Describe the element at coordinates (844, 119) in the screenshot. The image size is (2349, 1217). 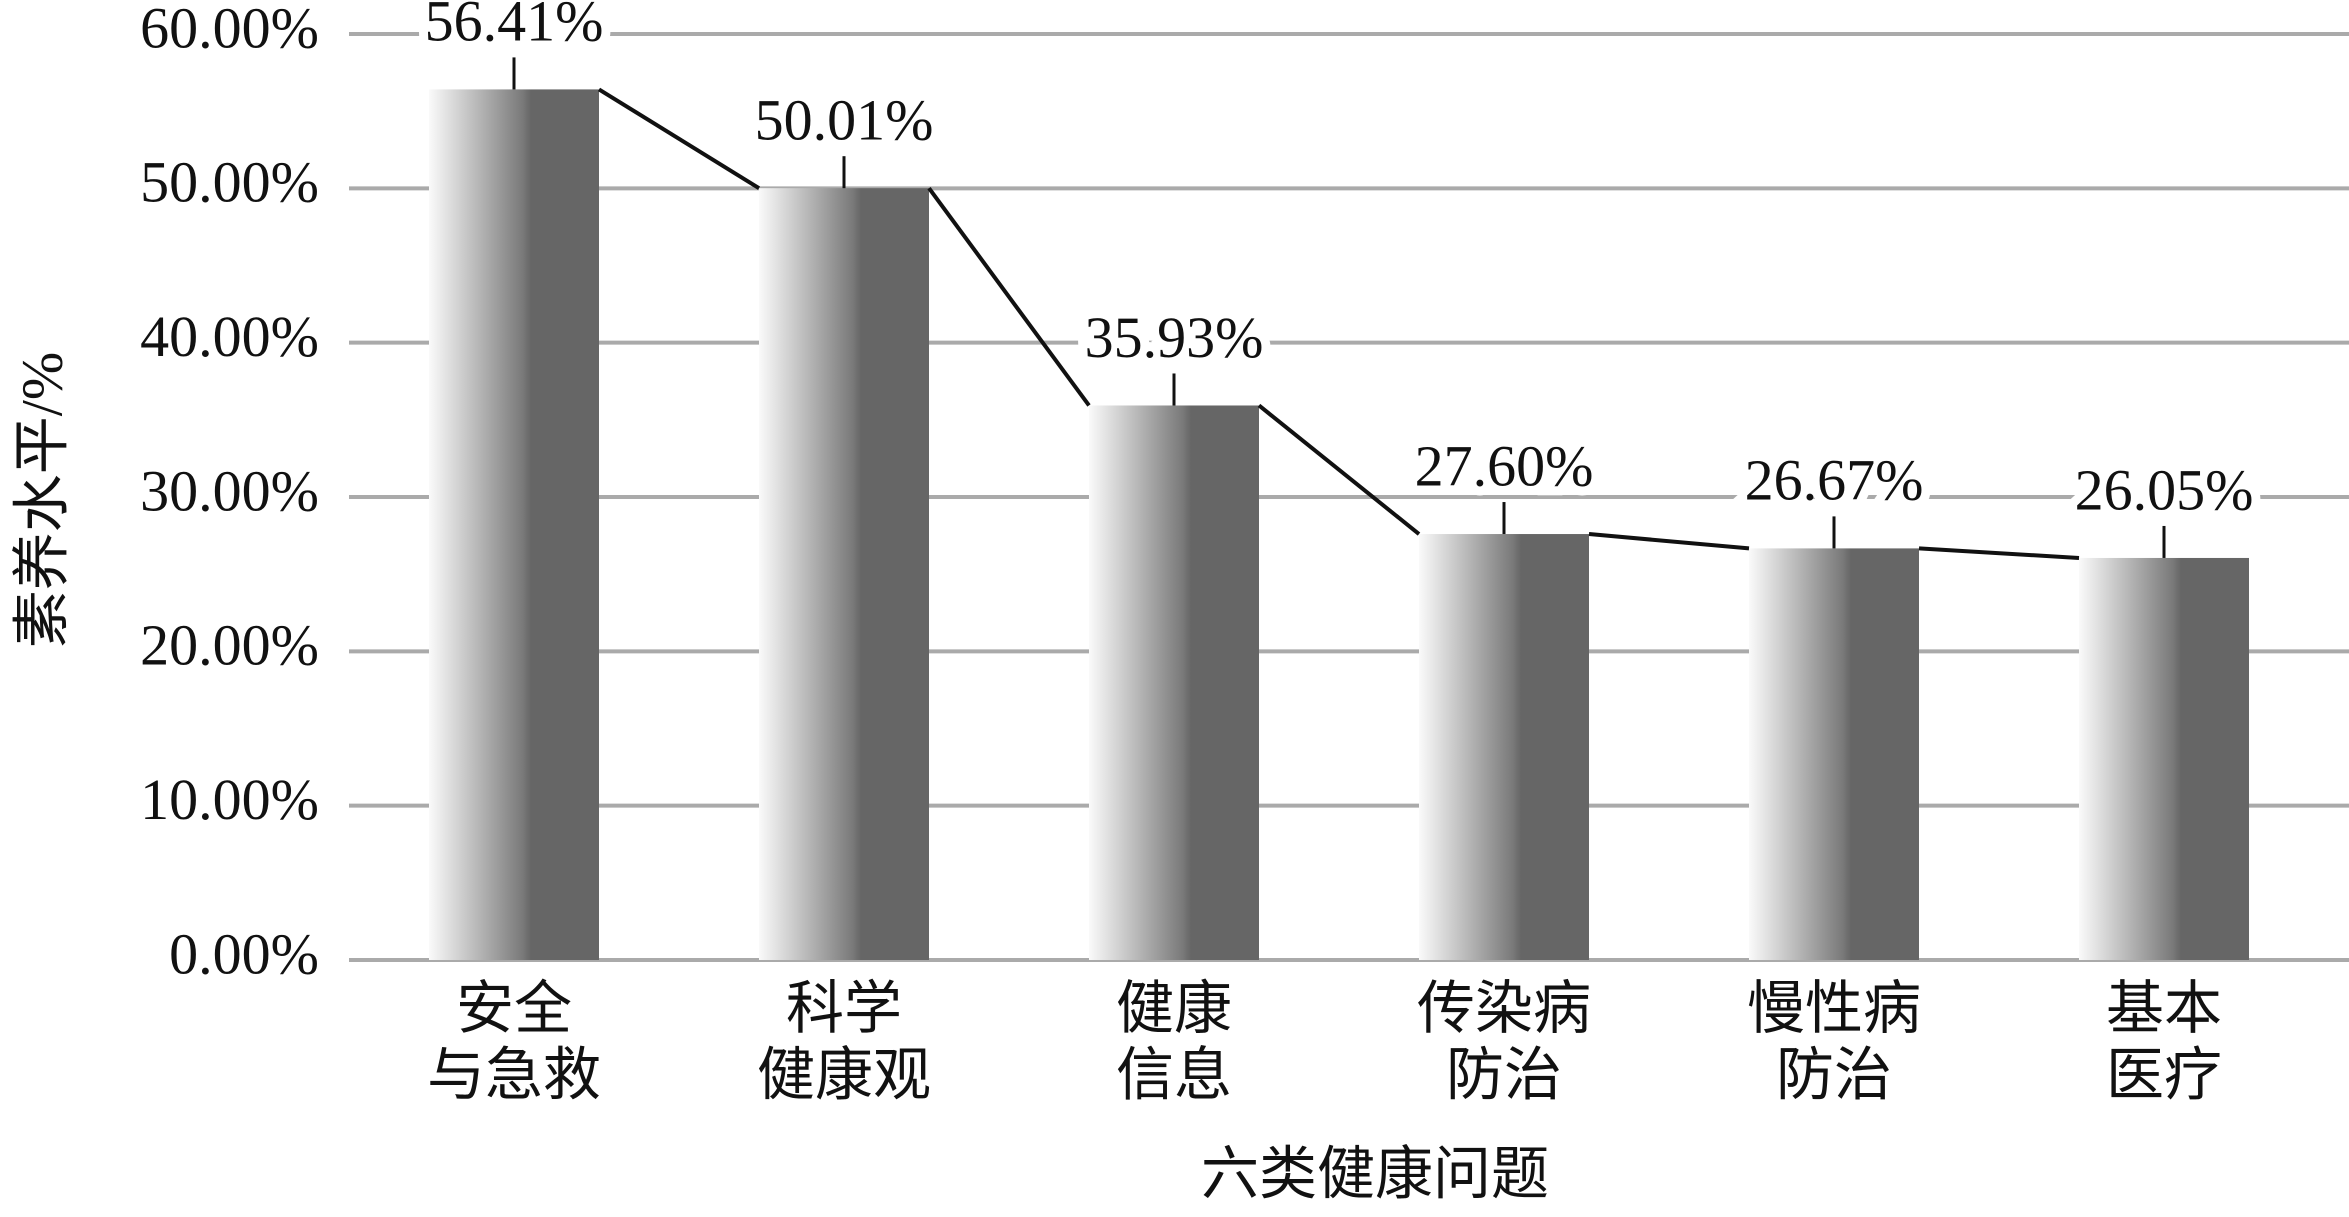
I see `value-label: 50.01%` at that location.